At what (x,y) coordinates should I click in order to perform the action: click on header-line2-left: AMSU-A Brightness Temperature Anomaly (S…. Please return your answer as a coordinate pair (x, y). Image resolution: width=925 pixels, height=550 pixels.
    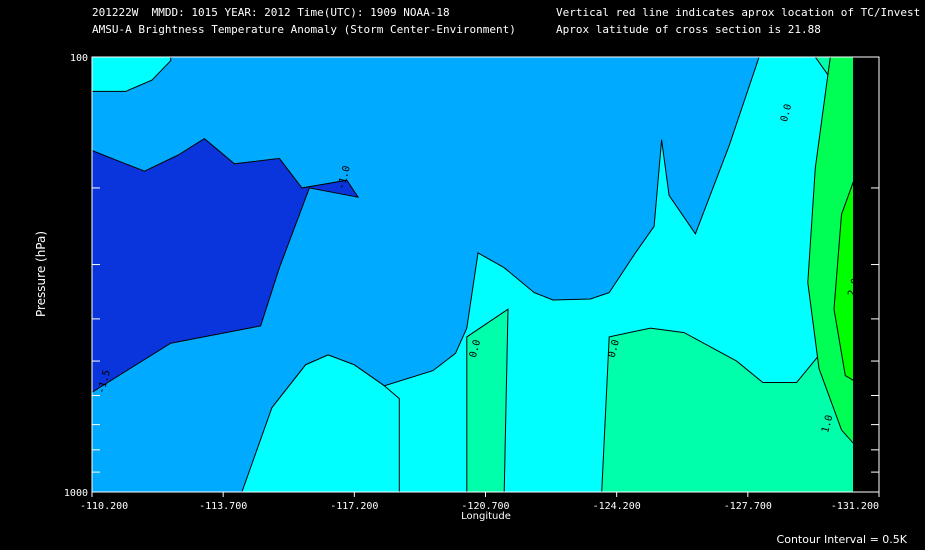
    Looking at the image, I should click on (304, 29).